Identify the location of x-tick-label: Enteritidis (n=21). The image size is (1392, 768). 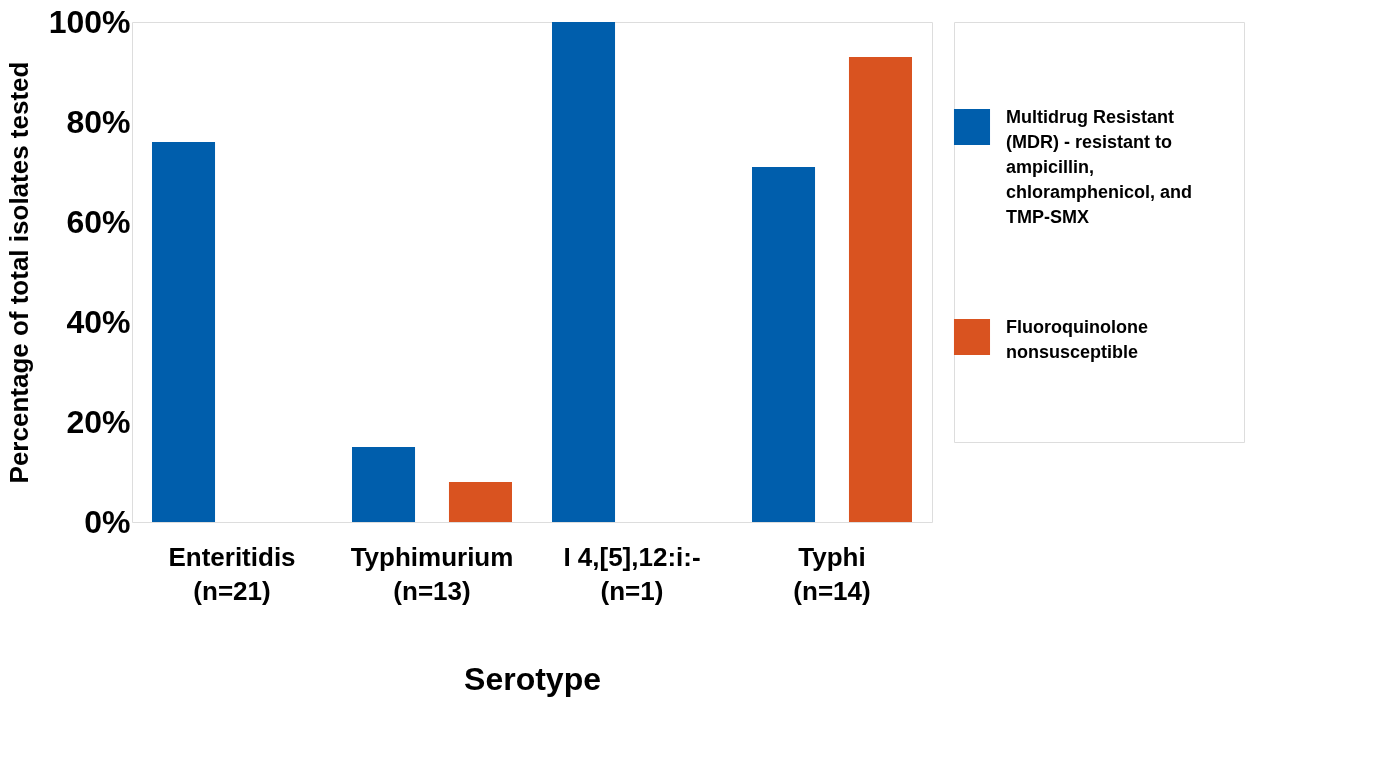
(232, 573).